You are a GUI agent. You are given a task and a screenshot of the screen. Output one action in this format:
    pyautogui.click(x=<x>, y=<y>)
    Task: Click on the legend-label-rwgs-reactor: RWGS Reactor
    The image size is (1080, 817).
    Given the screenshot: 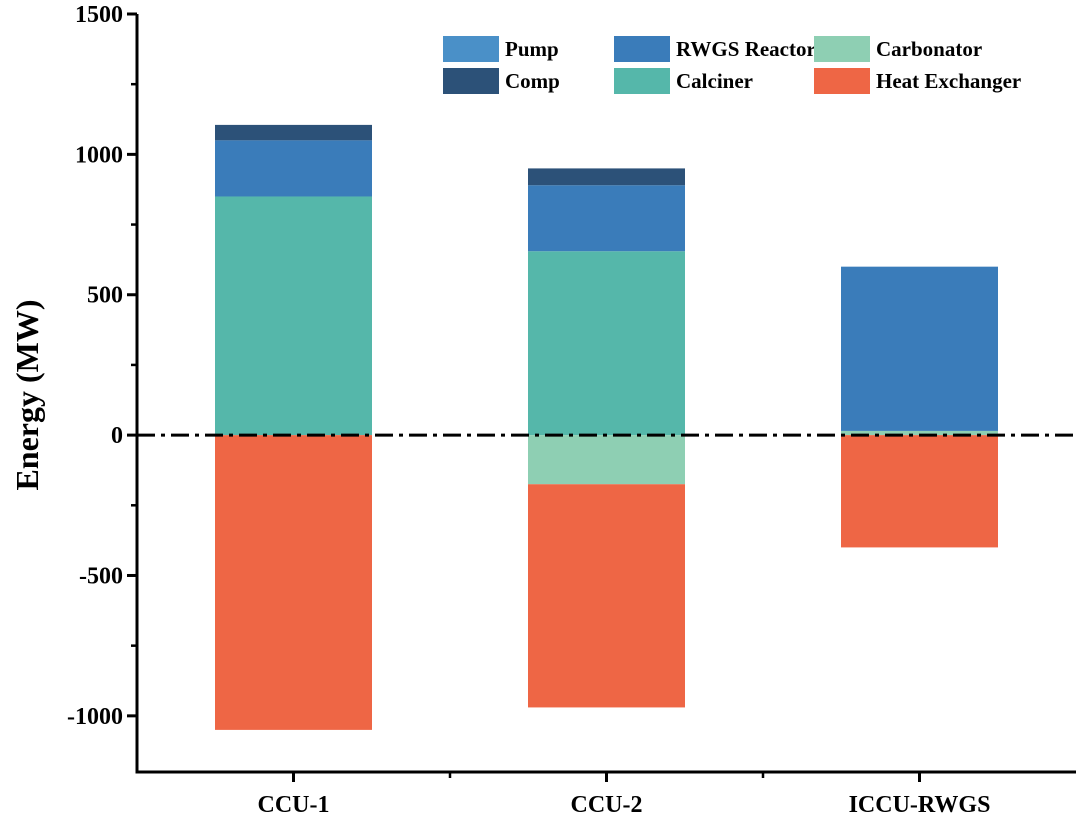 What is the action you would take?
    pyautogui.click(x=746, y=49)
    